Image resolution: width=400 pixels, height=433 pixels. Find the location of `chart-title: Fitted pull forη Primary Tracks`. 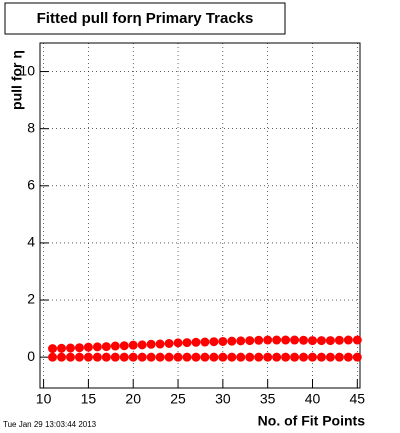

chart-title: Fitted pull forη Primary Tracks is located at coordinates (145, 18).